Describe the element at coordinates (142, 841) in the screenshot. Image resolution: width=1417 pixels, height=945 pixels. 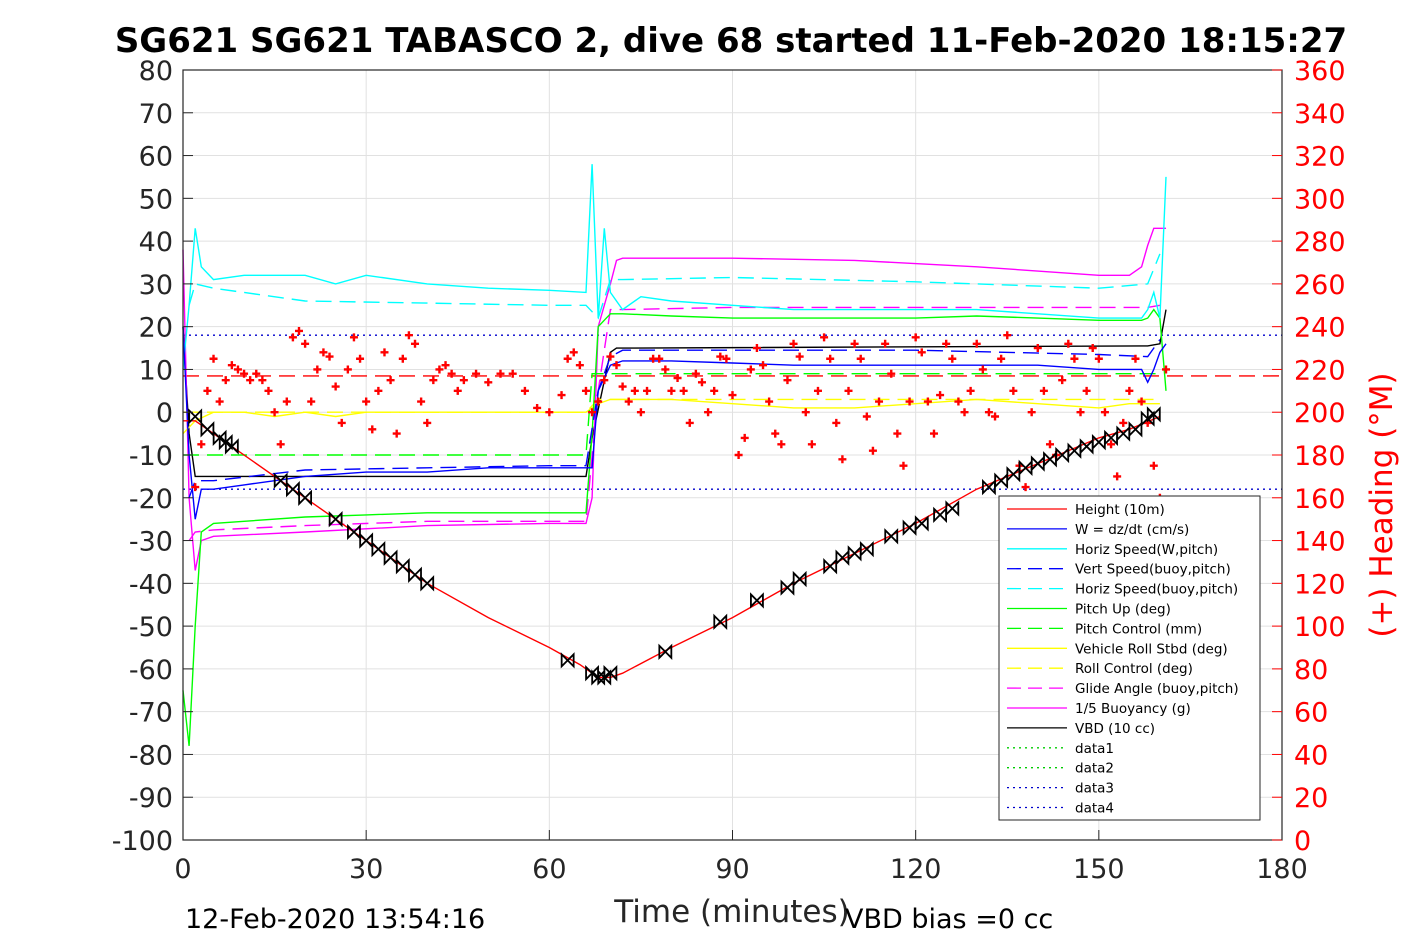
I see `left-tick-label: -100` at that location.